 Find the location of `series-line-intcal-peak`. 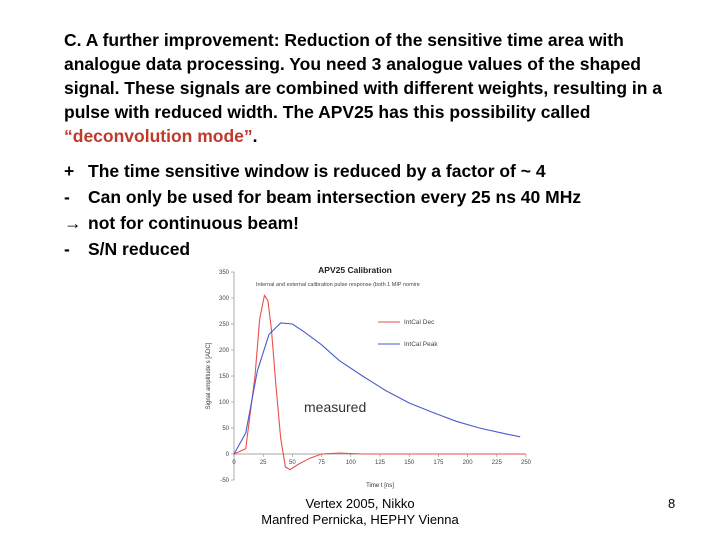

series-line-intcal-peak is located at coordinates (377, 388).